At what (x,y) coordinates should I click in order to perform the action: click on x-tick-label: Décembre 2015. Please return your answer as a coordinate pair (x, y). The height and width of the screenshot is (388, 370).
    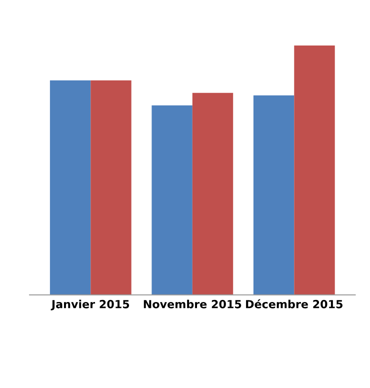
    Looking at the image, I should click on (294, 303).